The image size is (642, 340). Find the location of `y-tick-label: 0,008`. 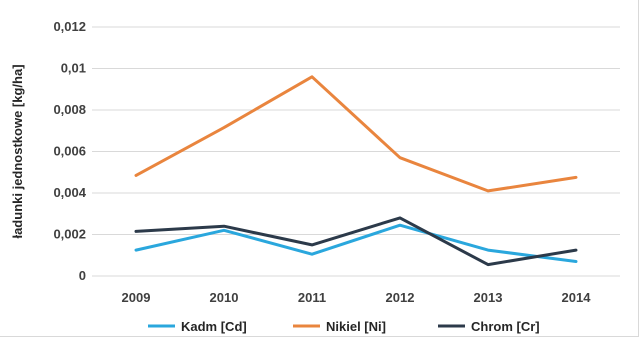

y-tick-label: 0,008 is located at coordinates (69, 109).